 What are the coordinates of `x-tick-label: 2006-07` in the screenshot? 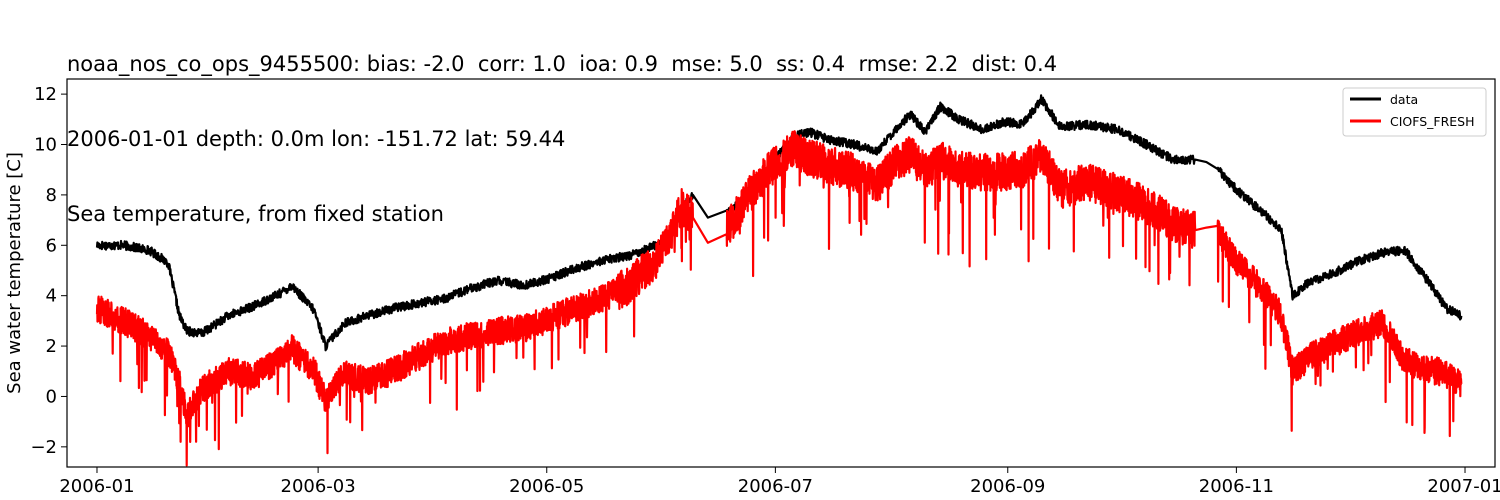 It's located at (775, 486).